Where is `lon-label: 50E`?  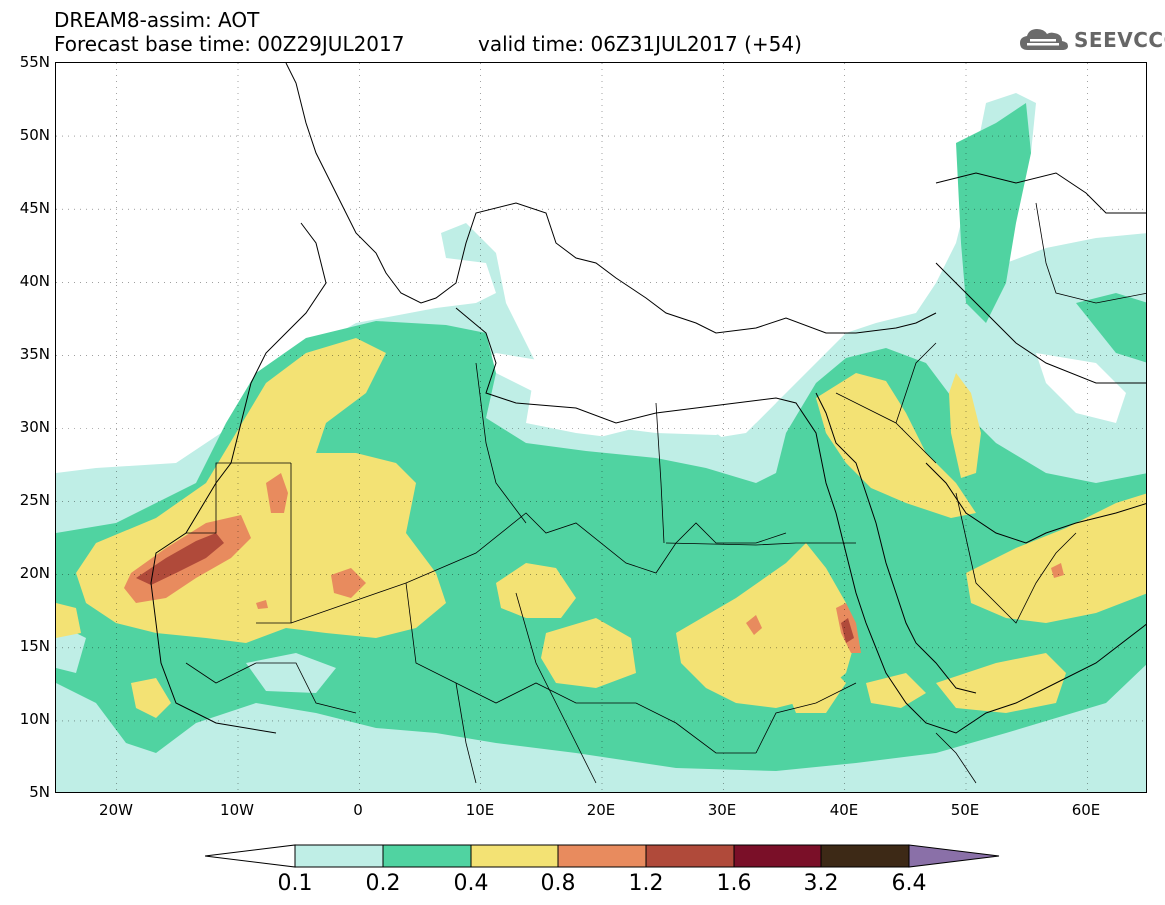 lon-label: 50E is located at coordinates (965, 810).